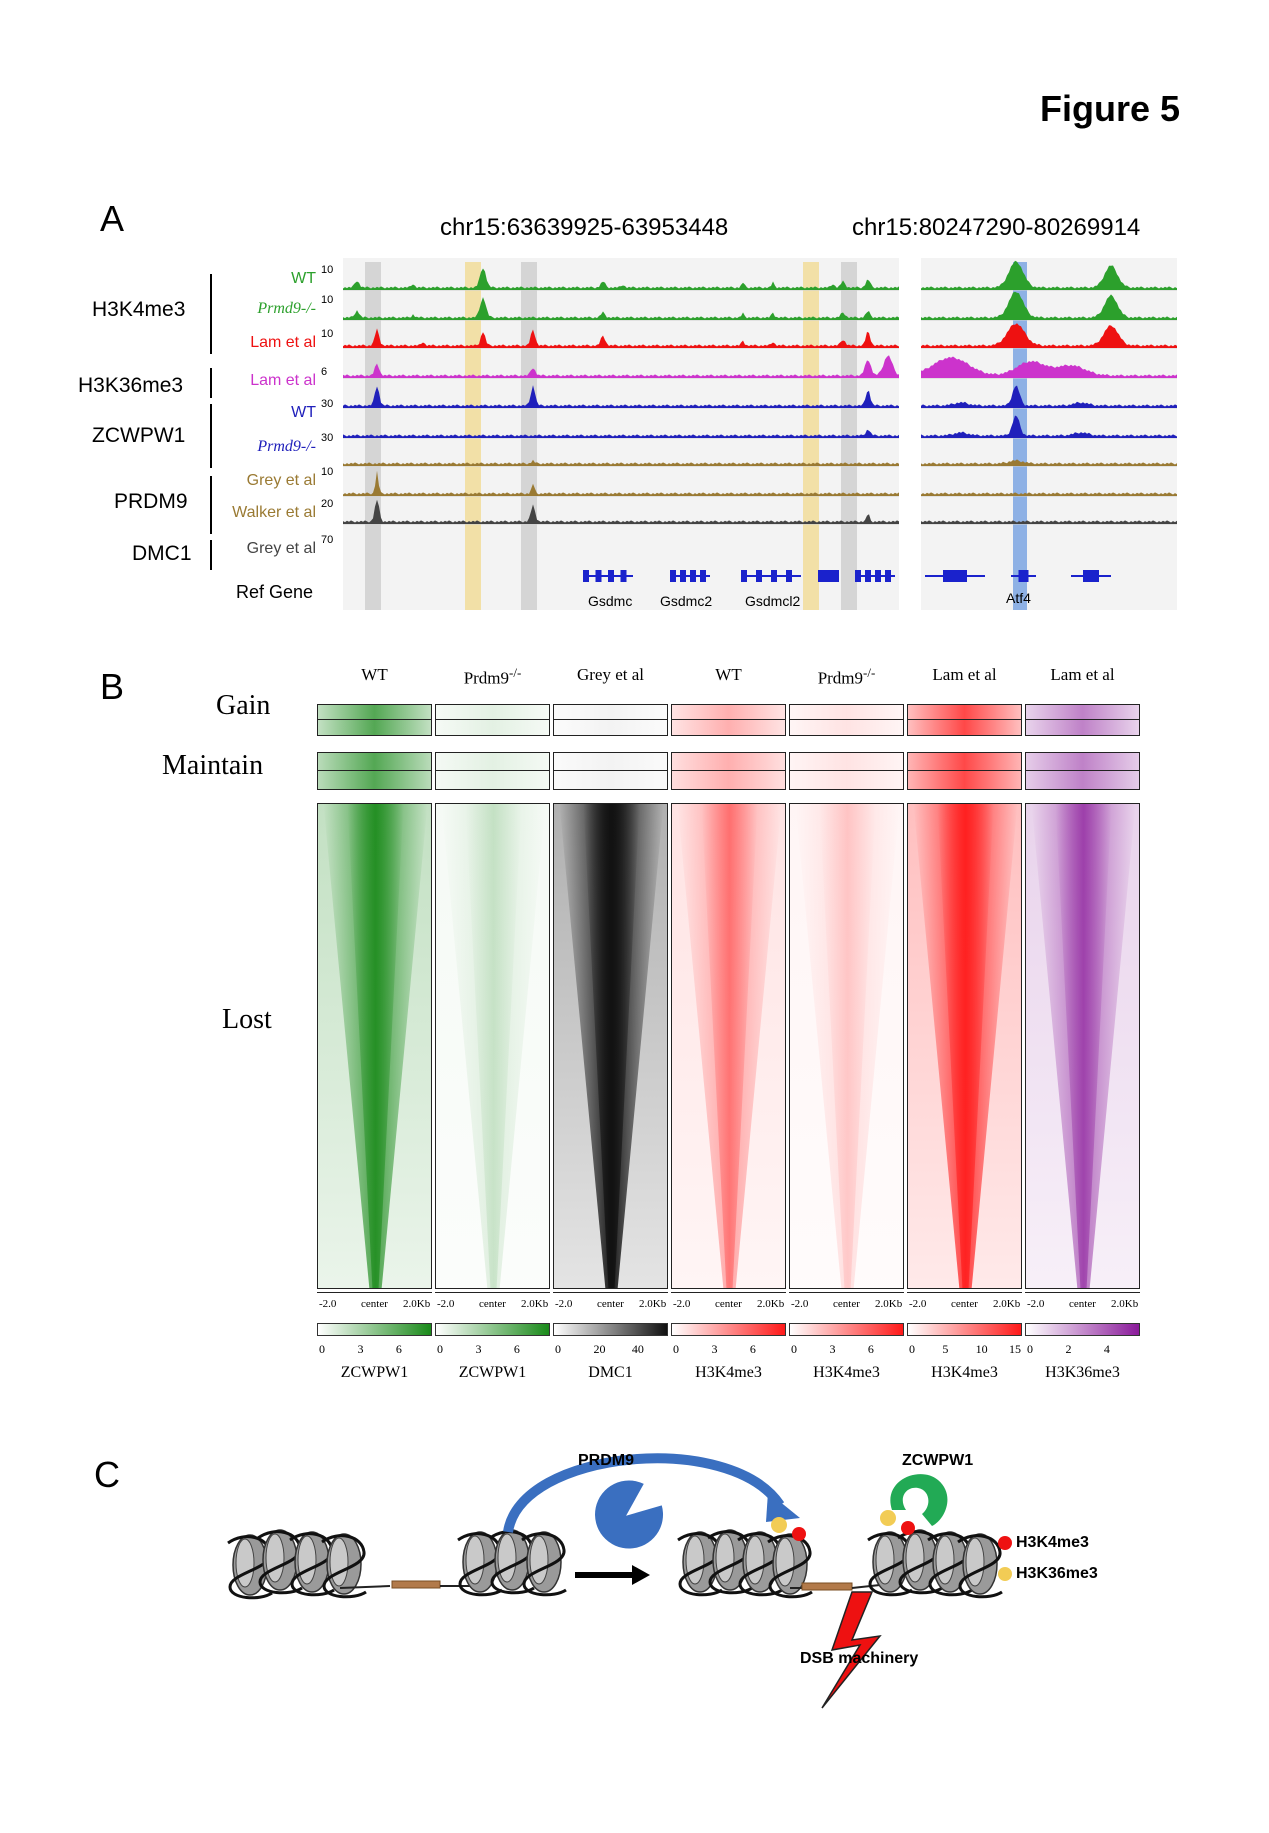  I want to click on colorbar-label-6: H3K36me3, so click(1082, 1372).